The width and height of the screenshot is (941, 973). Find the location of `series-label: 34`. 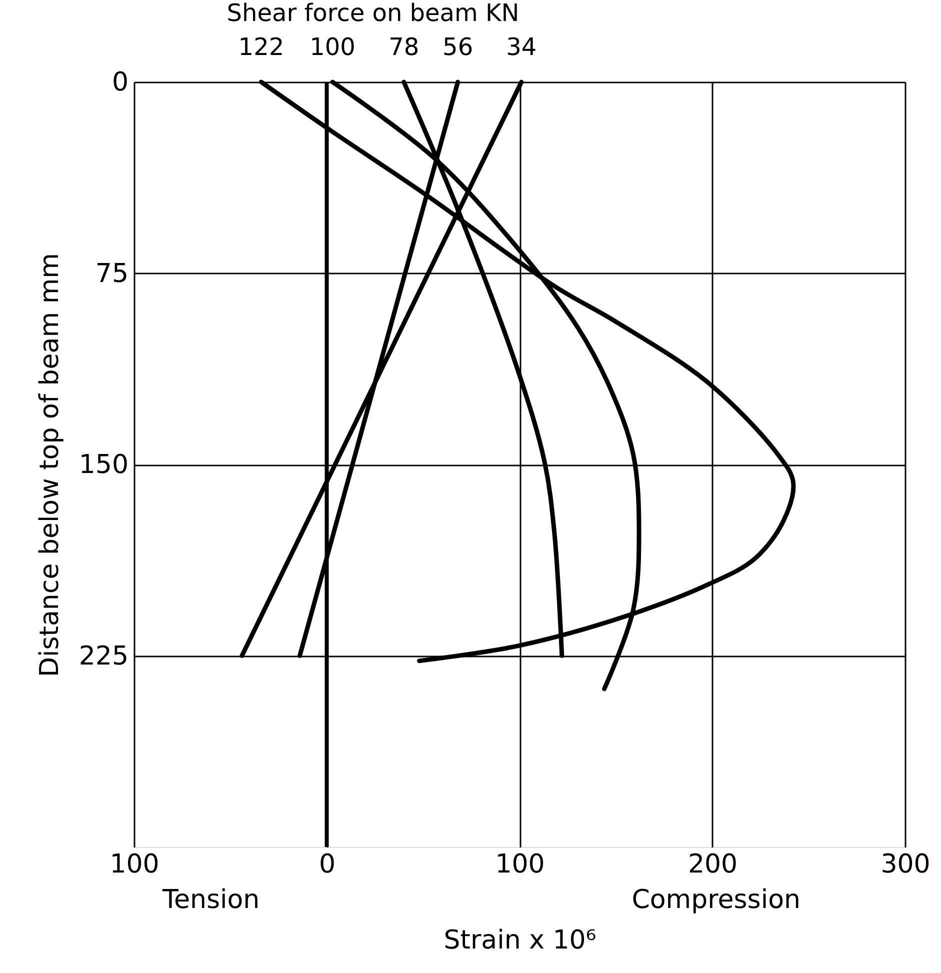

series-label: 34 is located at coordinates (521, 47).